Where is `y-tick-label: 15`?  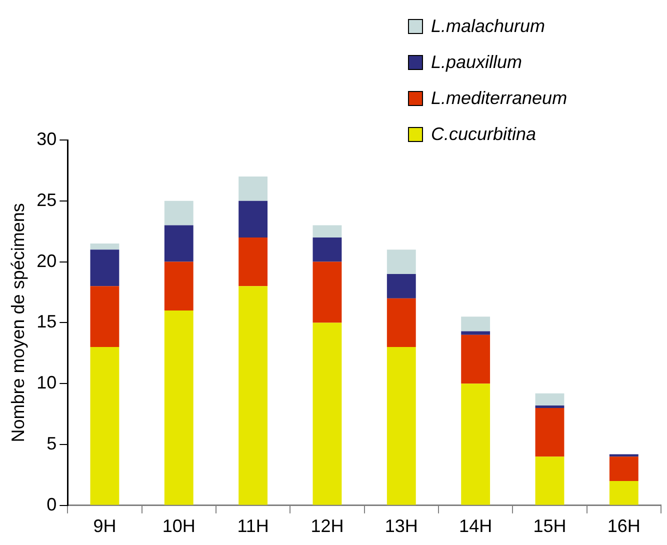 y-tick-label: 15 is located at coordinates (46, 322).